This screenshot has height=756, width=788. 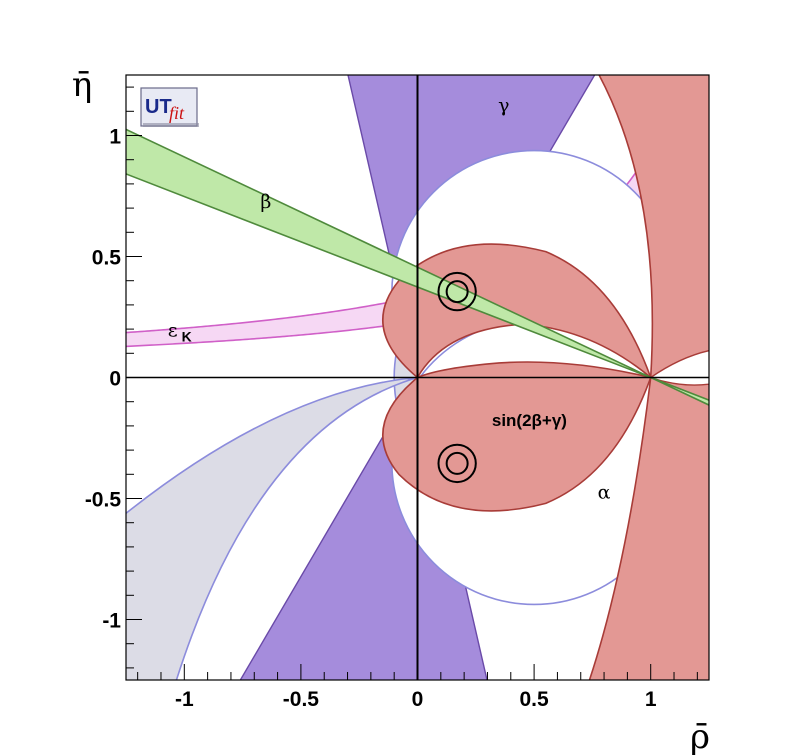 What do you see at coordinates (301, 699) in the screenshot?
I see `x-tick-label: -0.5` at bounding box center [301, 699].